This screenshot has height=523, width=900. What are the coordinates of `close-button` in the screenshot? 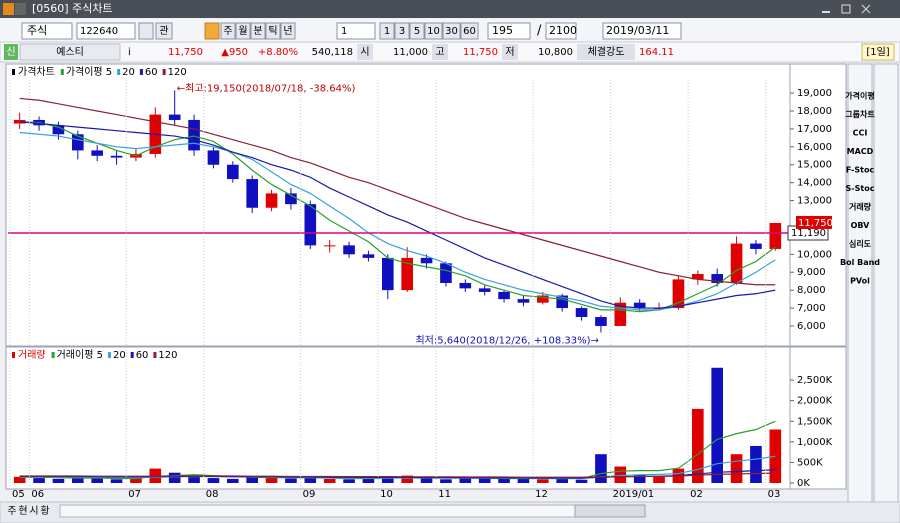 It's located at (866, 9).